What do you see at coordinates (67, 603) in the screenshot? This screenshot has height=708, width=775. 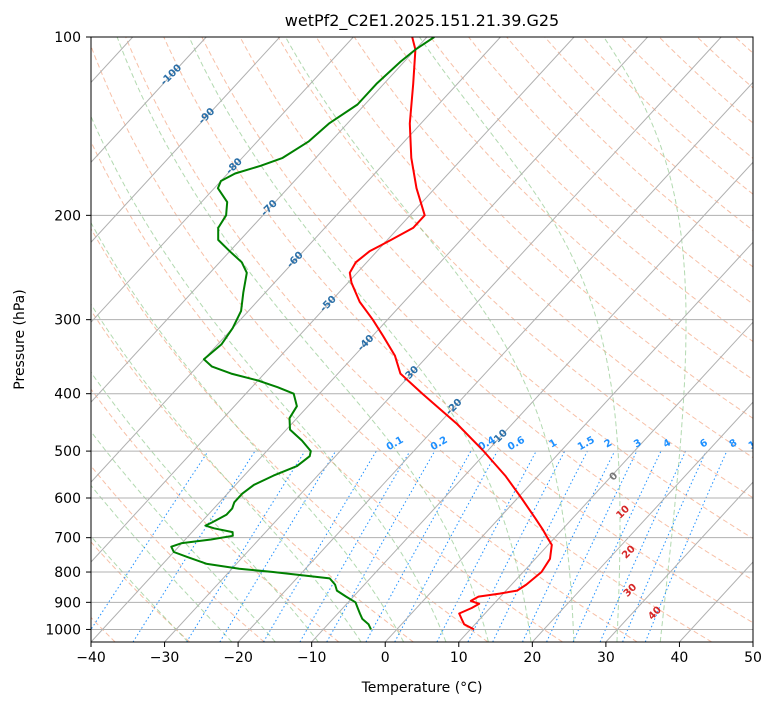 I see `y-tick-label: 900` at bounding box center [67, 603].